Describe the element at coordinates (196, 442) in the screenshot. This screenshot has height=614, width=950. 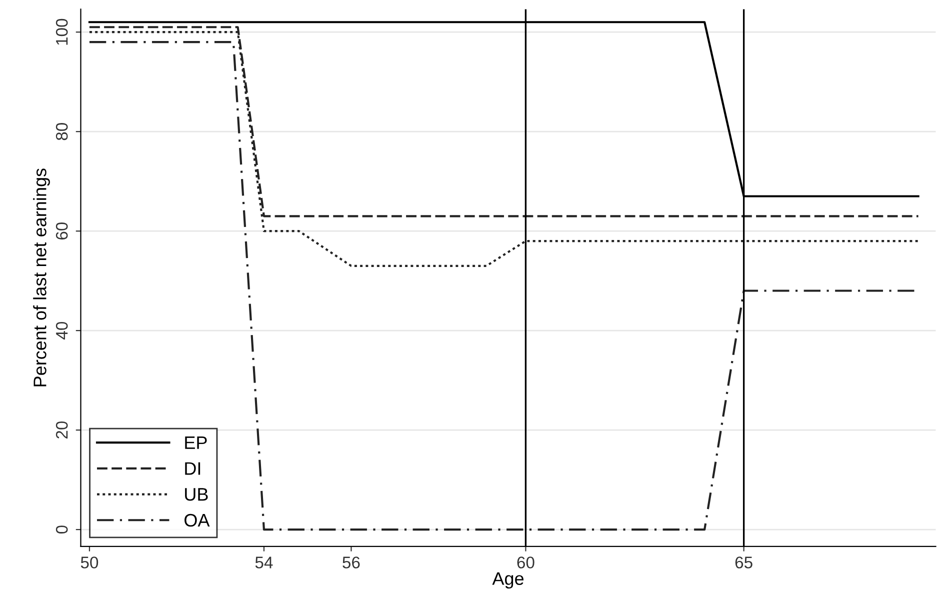
I see `legend-label: EP` at that location.